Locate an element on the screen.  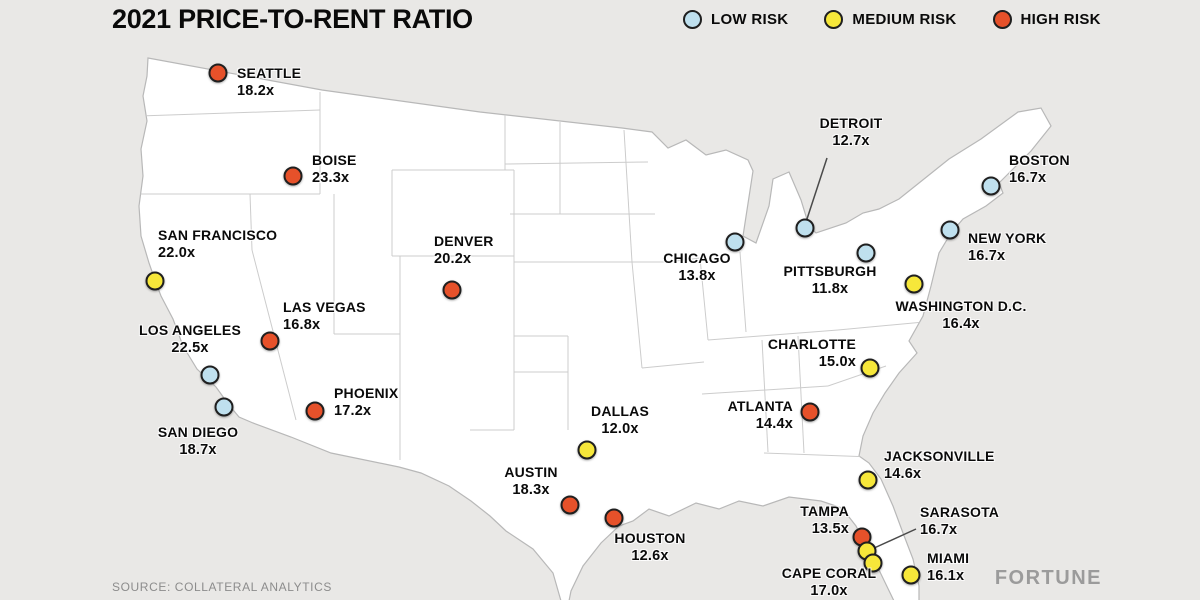
city-dot-boise is located at coordinates (293, 176).